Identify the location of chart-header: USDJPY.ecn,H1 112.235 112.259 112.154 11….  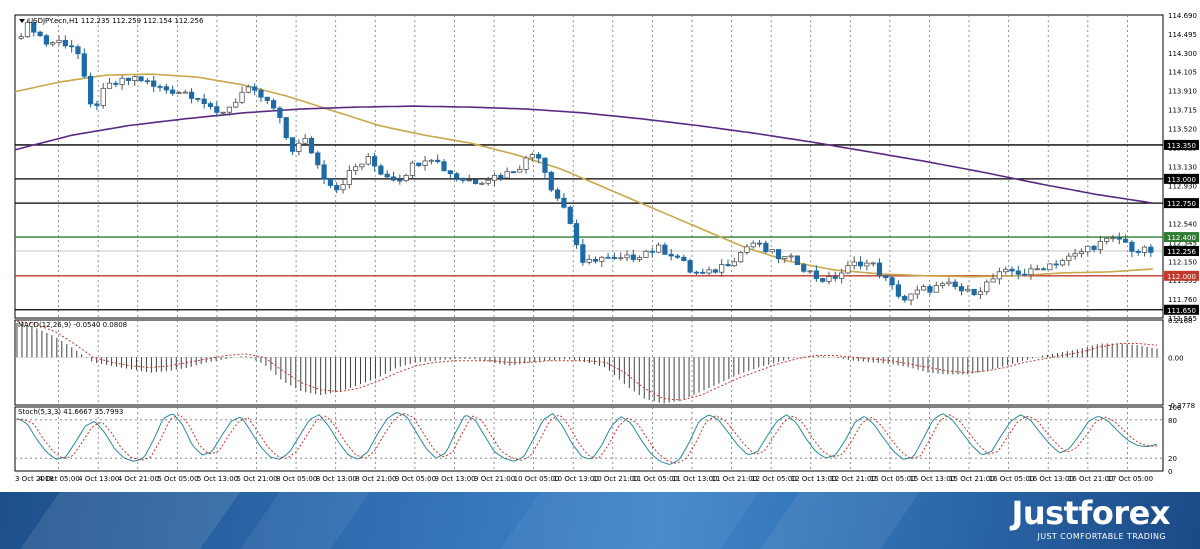
(116, 21).